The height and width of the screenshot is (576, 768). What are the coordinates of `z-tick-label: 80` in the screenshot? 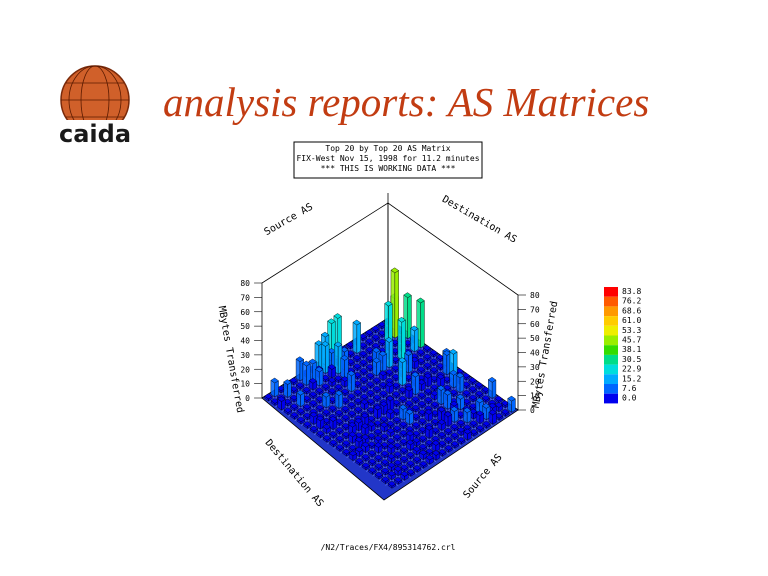 It's located at (245, 283).